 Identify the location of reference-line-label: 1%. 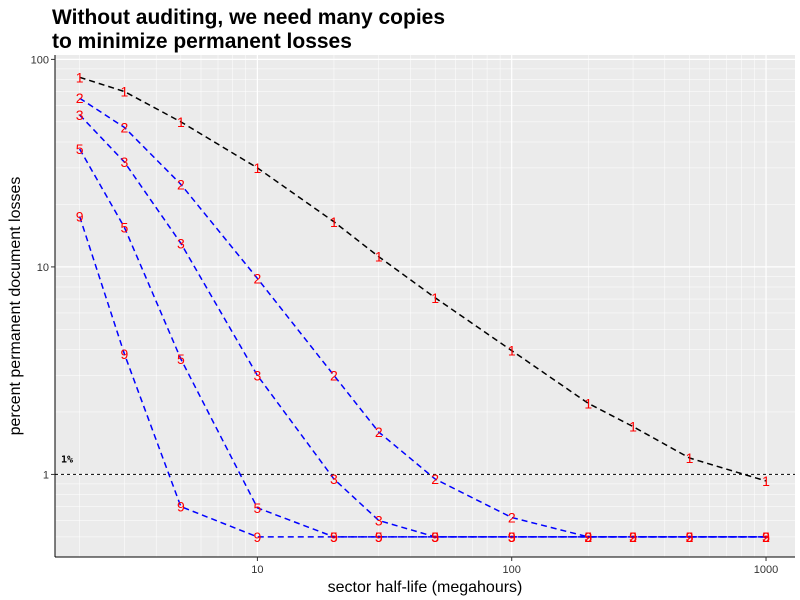
(67, 459).